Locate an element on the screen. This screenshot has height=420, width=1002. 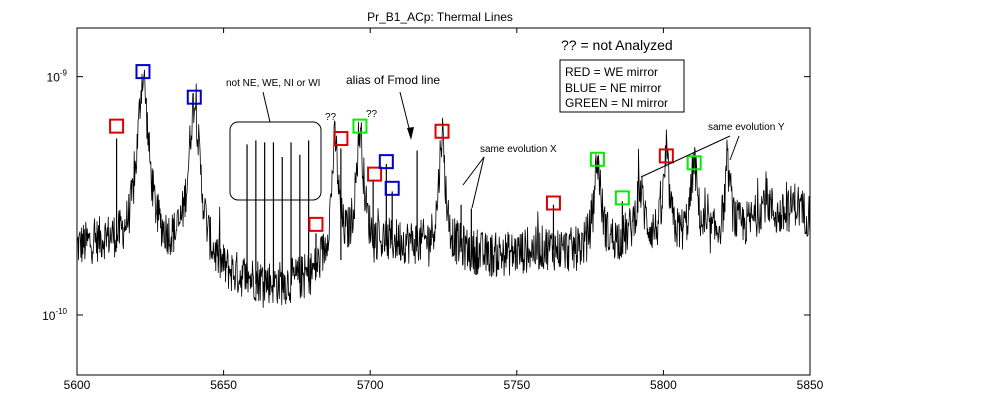
x-tick-label: 5850 is located at coordinates (810, 385).